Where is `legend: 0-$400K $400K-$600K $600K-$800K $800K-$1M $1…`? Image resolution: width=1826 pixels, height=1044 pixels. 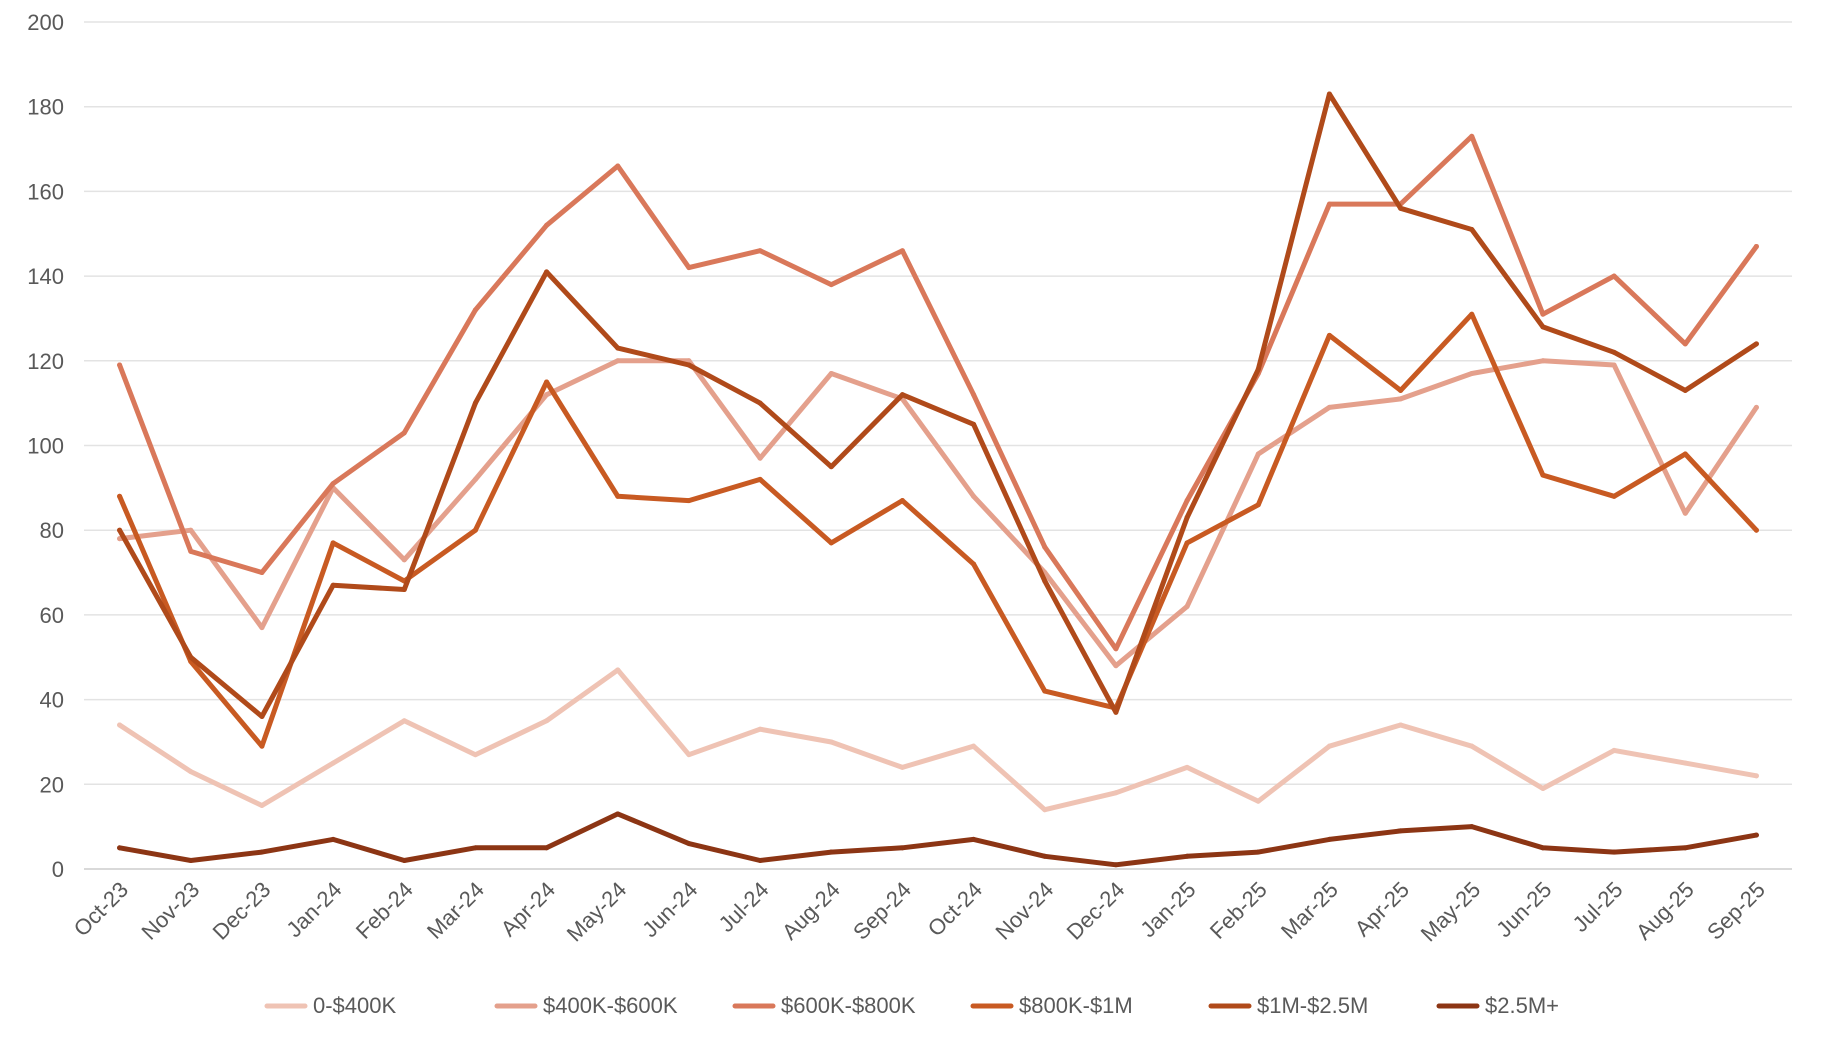
legend: 0-$400K $400K-$600K $600K-$800K $800K-$1M $1… is located at coordinates (911, 1005).